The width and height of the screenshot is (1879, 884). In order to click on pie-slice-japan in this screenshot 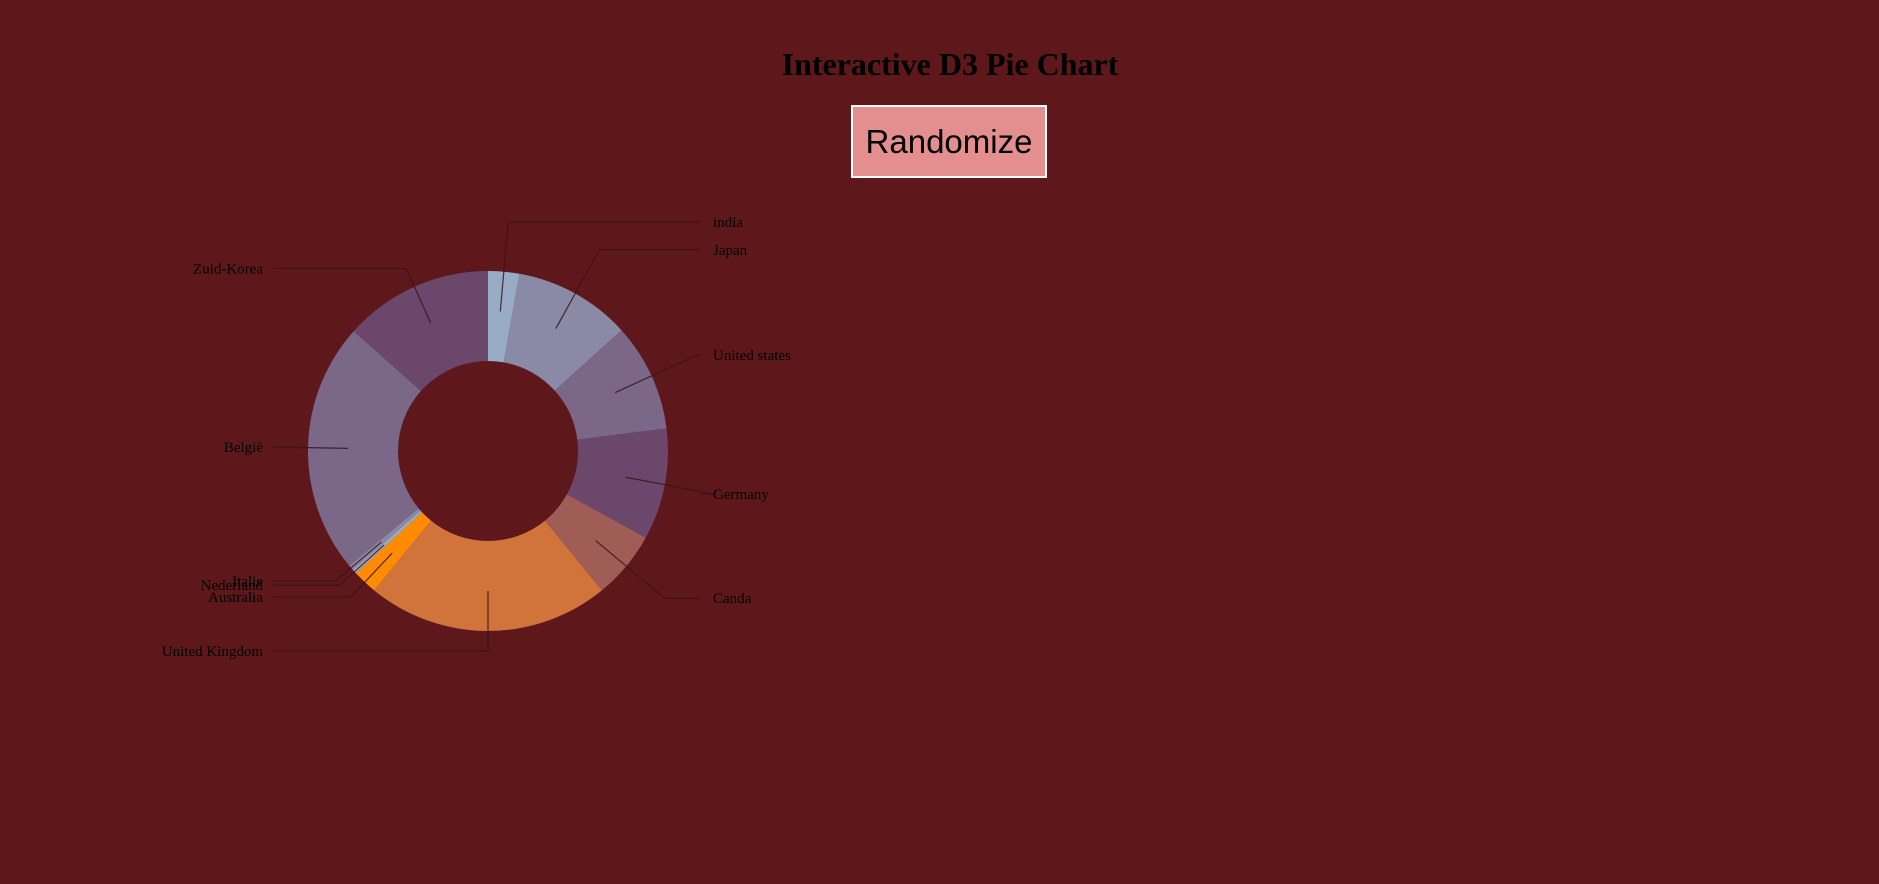, I will do `click(562, 332)`.